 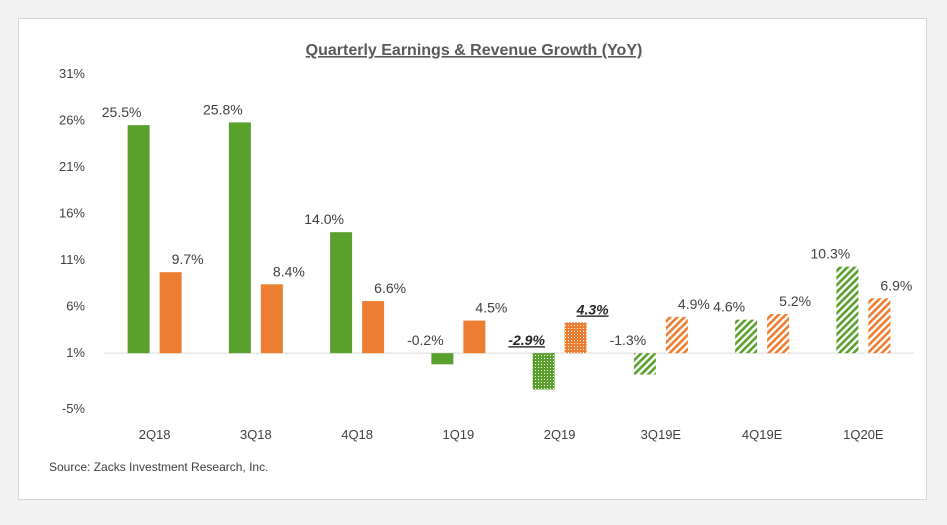 What do you see at coordinates (896, 285) in the screenshot?
I see `revenue-data-label: 6.9%` at bounding box center [896, 285].